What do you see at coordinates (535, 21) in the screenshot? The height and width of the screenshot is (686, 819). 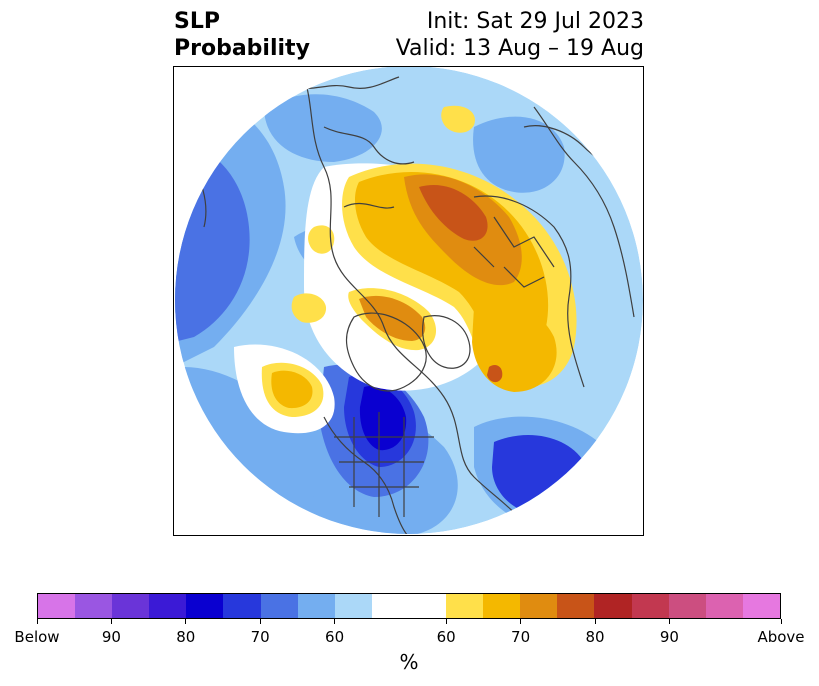 I see `init-date: Init: Sat 29 Jul 2023` at bounding box center [535, 21].